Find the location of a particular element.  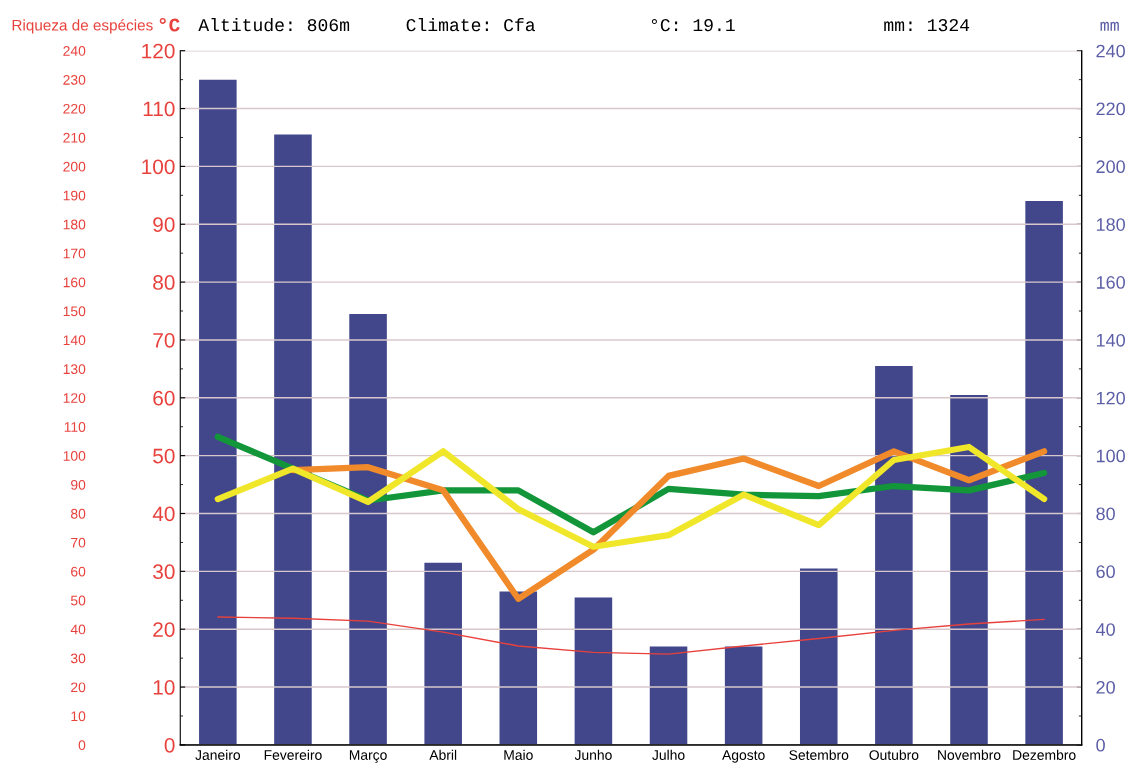

y-tick-label: 100 is located at coordinates (158, 167).